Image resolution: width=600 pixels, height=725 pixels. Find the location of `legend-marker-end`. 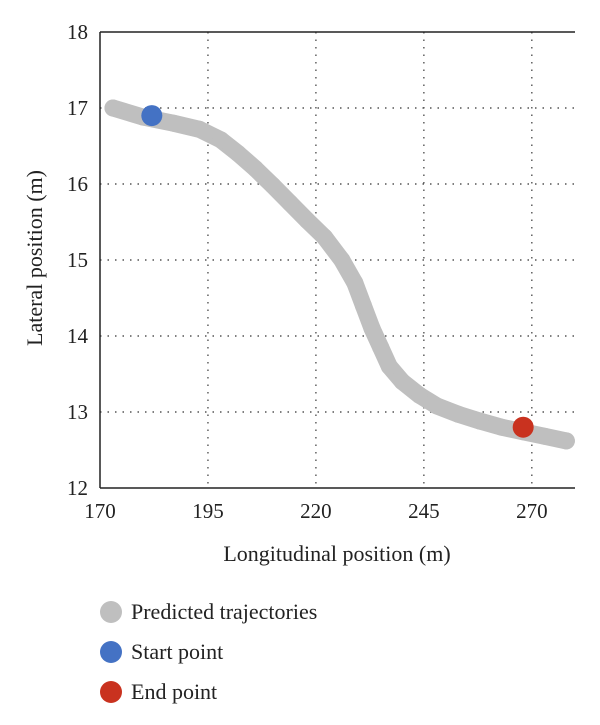

legend-marker-end is located at coordinates (111, 692).